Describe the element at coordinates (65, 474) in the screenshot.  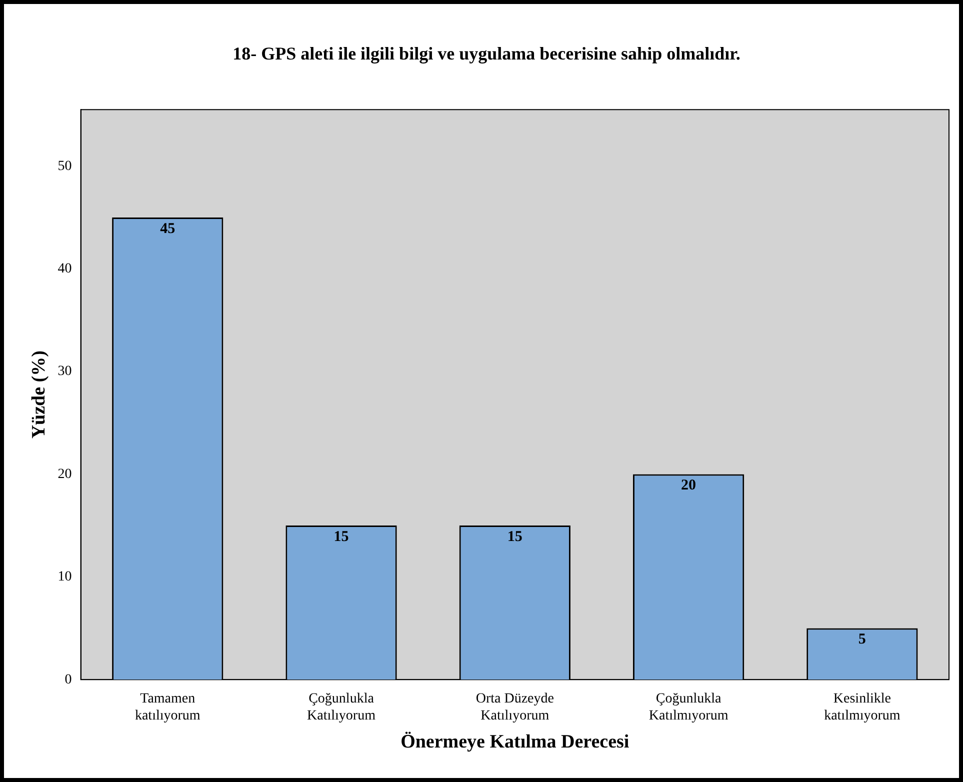
I see `y-tick-label: 20` at that location.